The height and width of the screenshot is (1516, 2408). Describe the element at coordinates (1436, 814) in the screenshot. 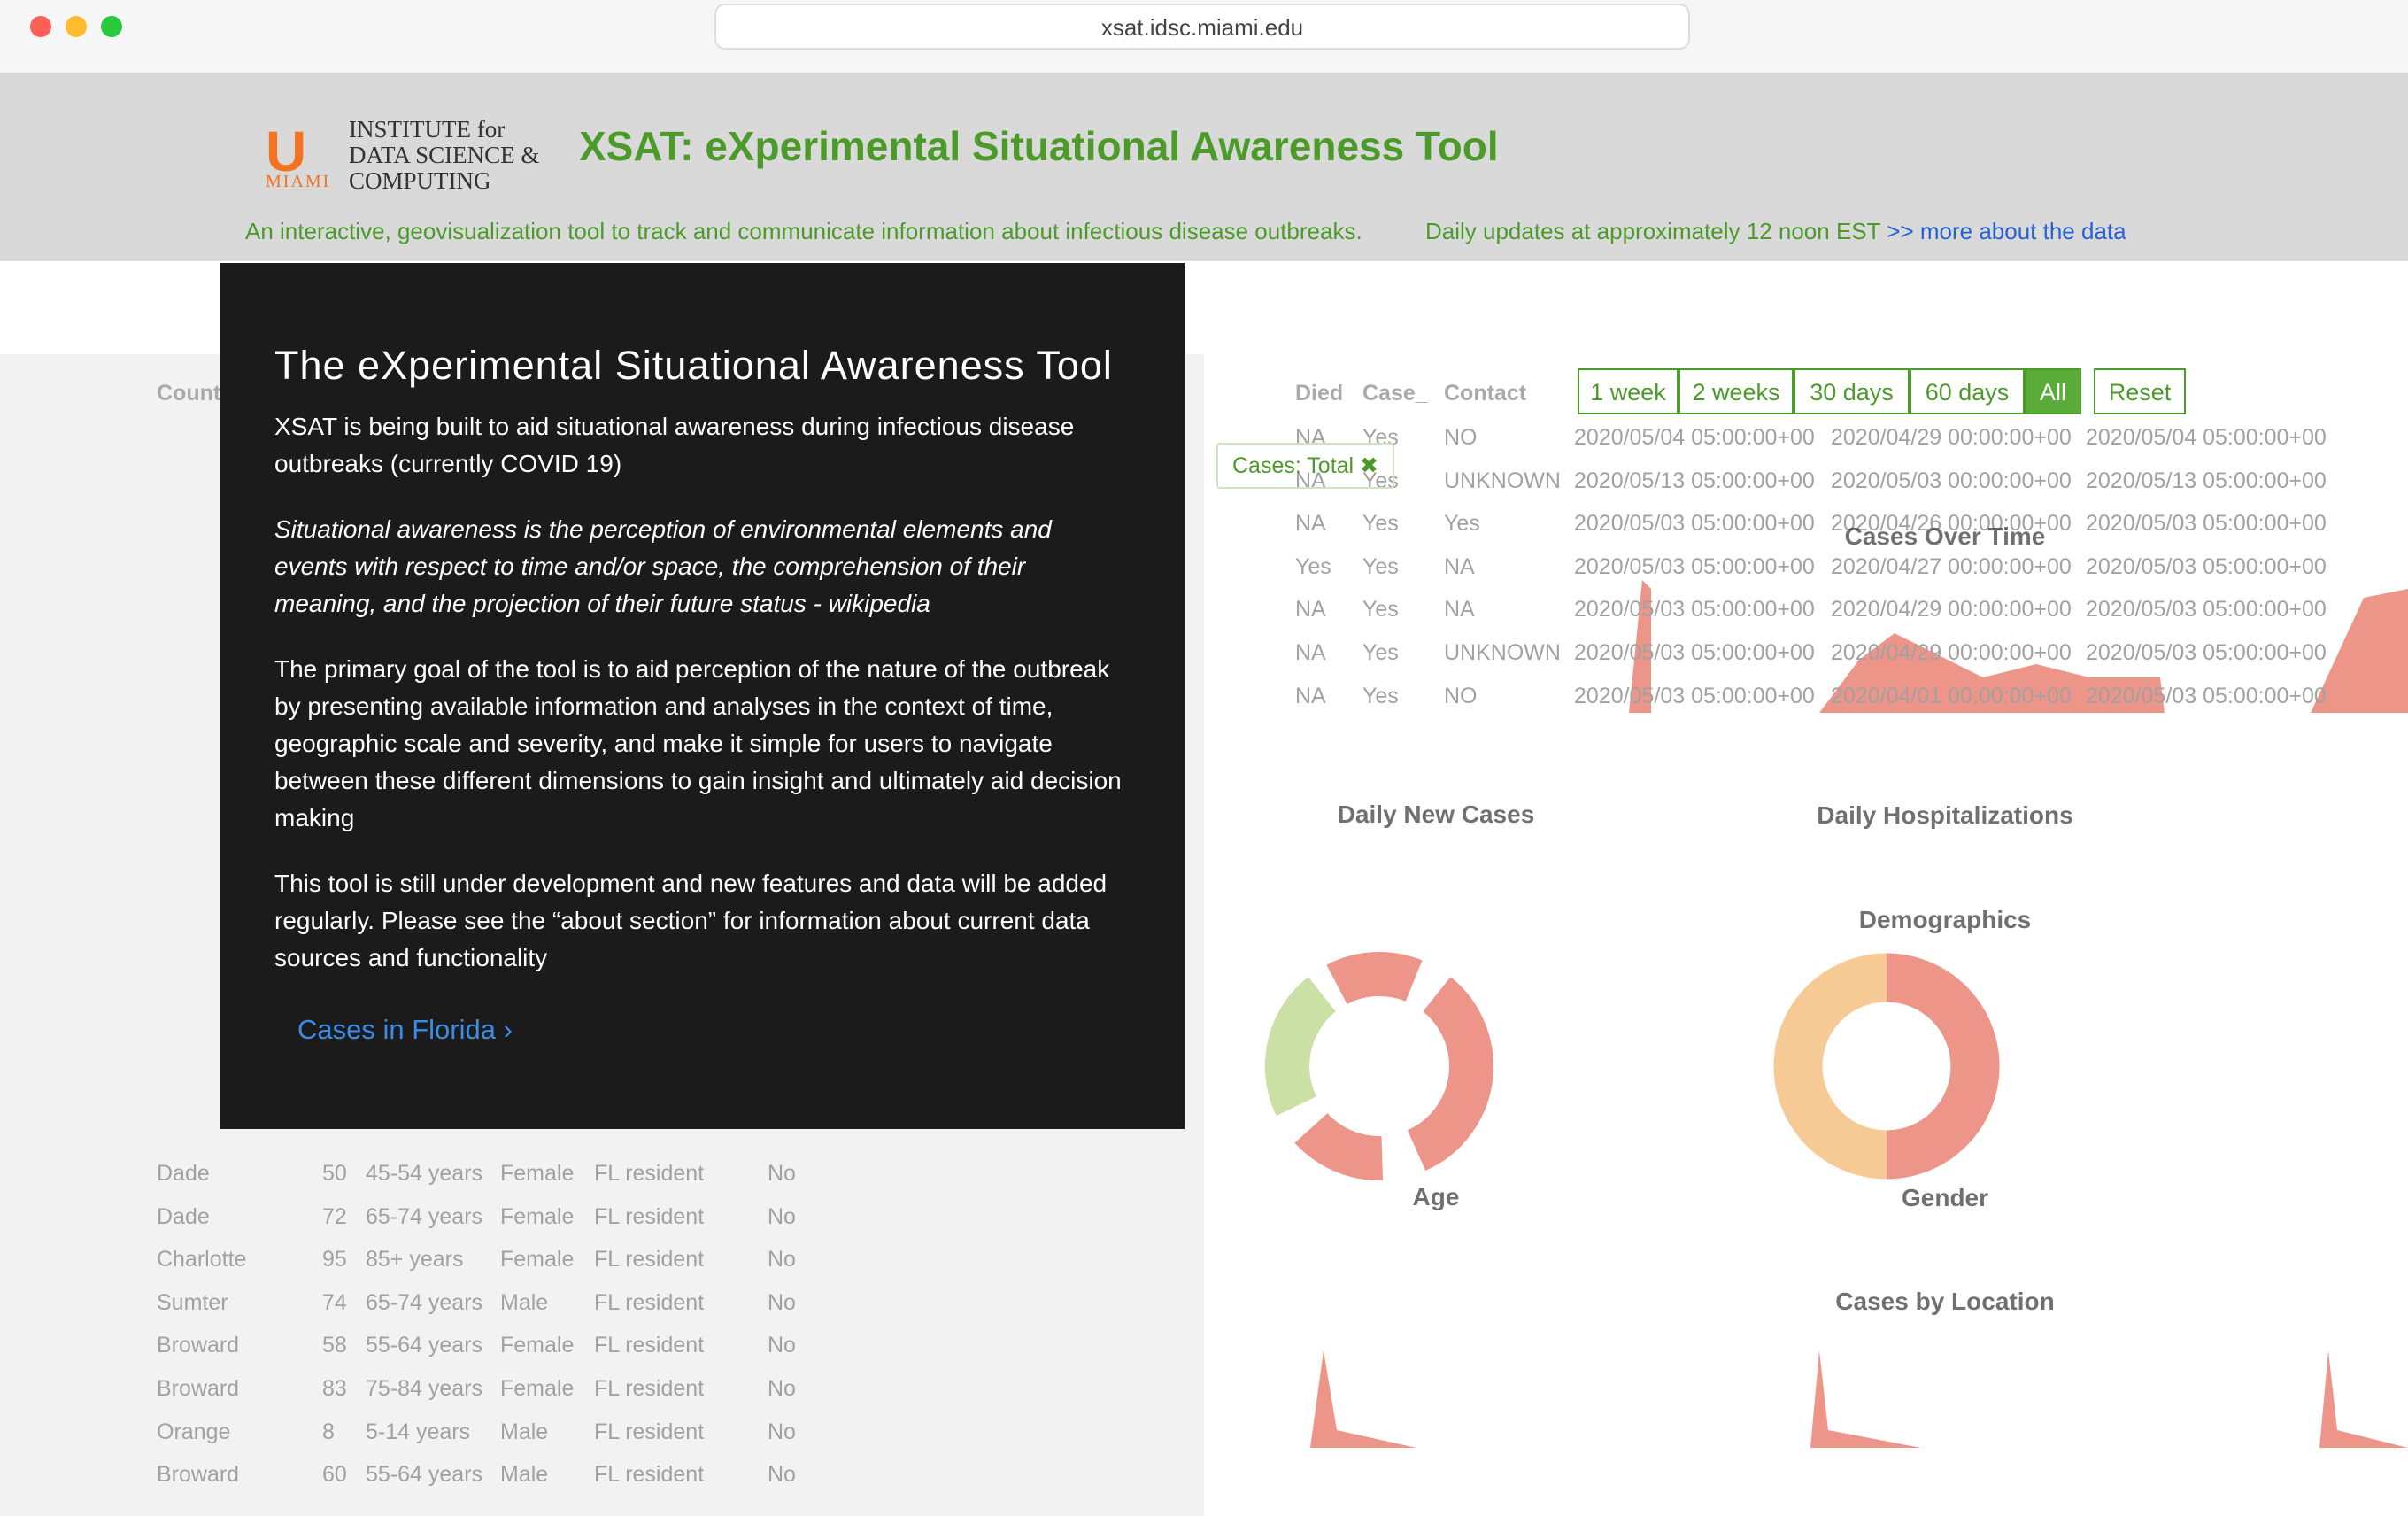

I see `chart-title: Daily New Cases` at that location.